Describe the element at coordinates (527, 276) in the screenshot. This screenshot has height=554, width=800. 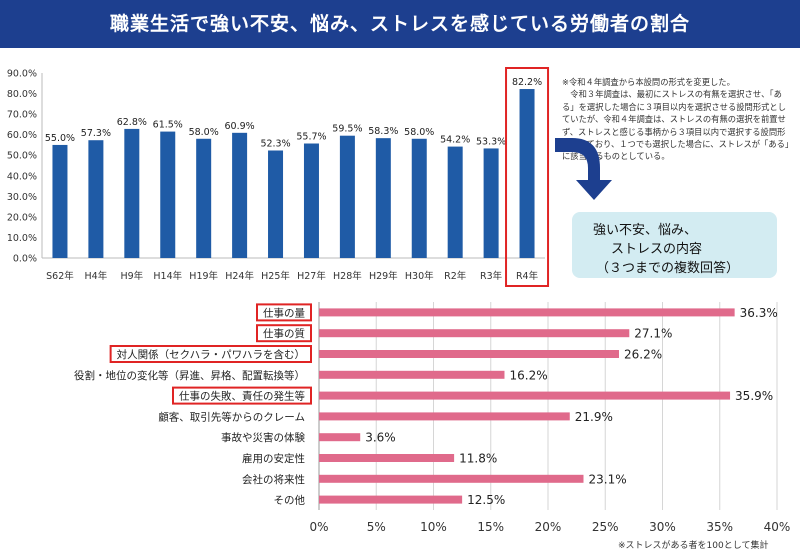
I see `x-tick-label: R4年` at that location.